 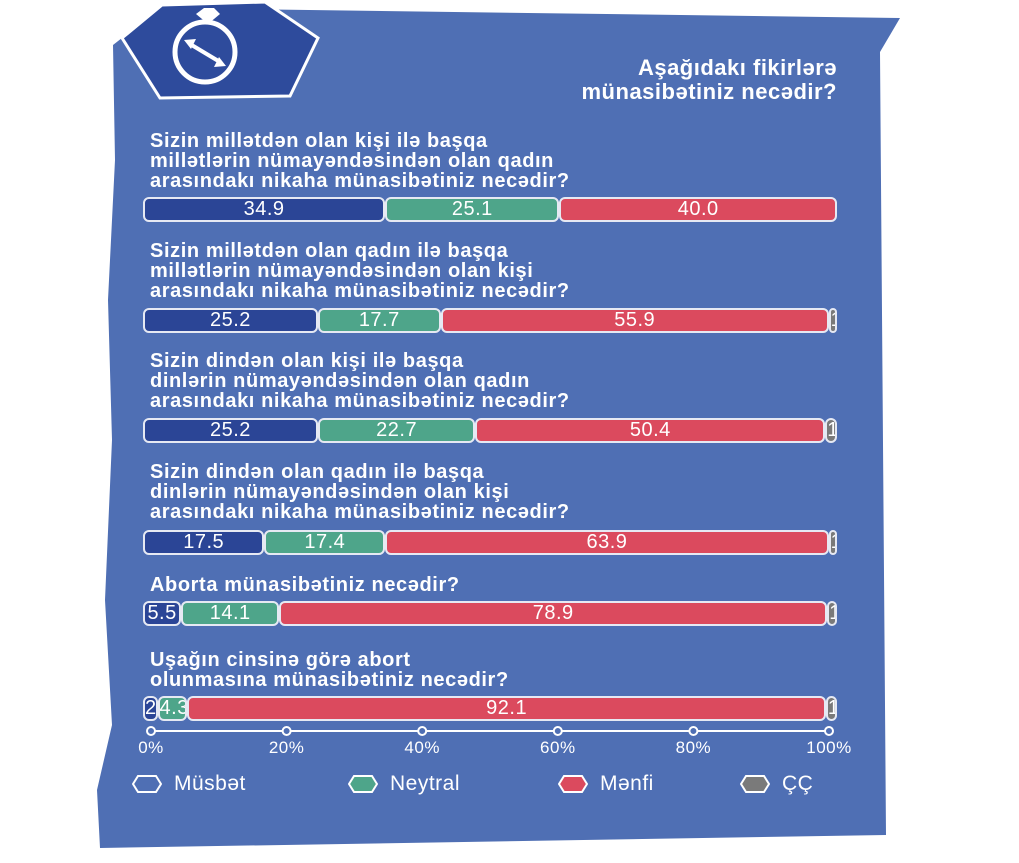 I want to click on bar-segment-2-1: 25.2, so click(x=230, y=320).